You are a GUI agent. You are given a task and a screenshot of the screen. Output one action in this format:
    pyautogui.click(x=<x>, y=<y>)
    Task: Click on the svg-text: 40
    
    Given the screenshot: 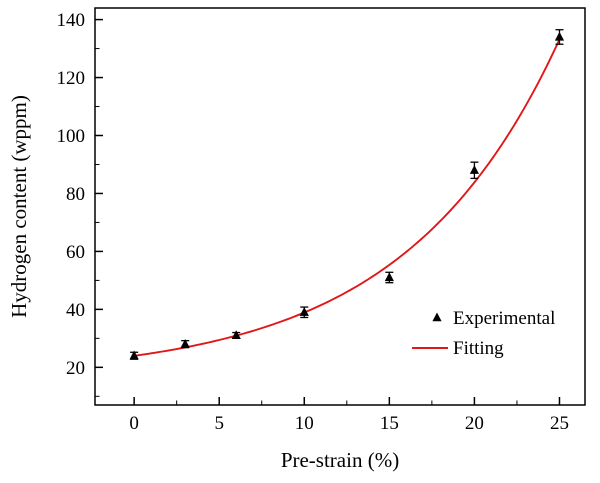 What is the action you would take?
    pyautogui.click(x=75, y=310)
    